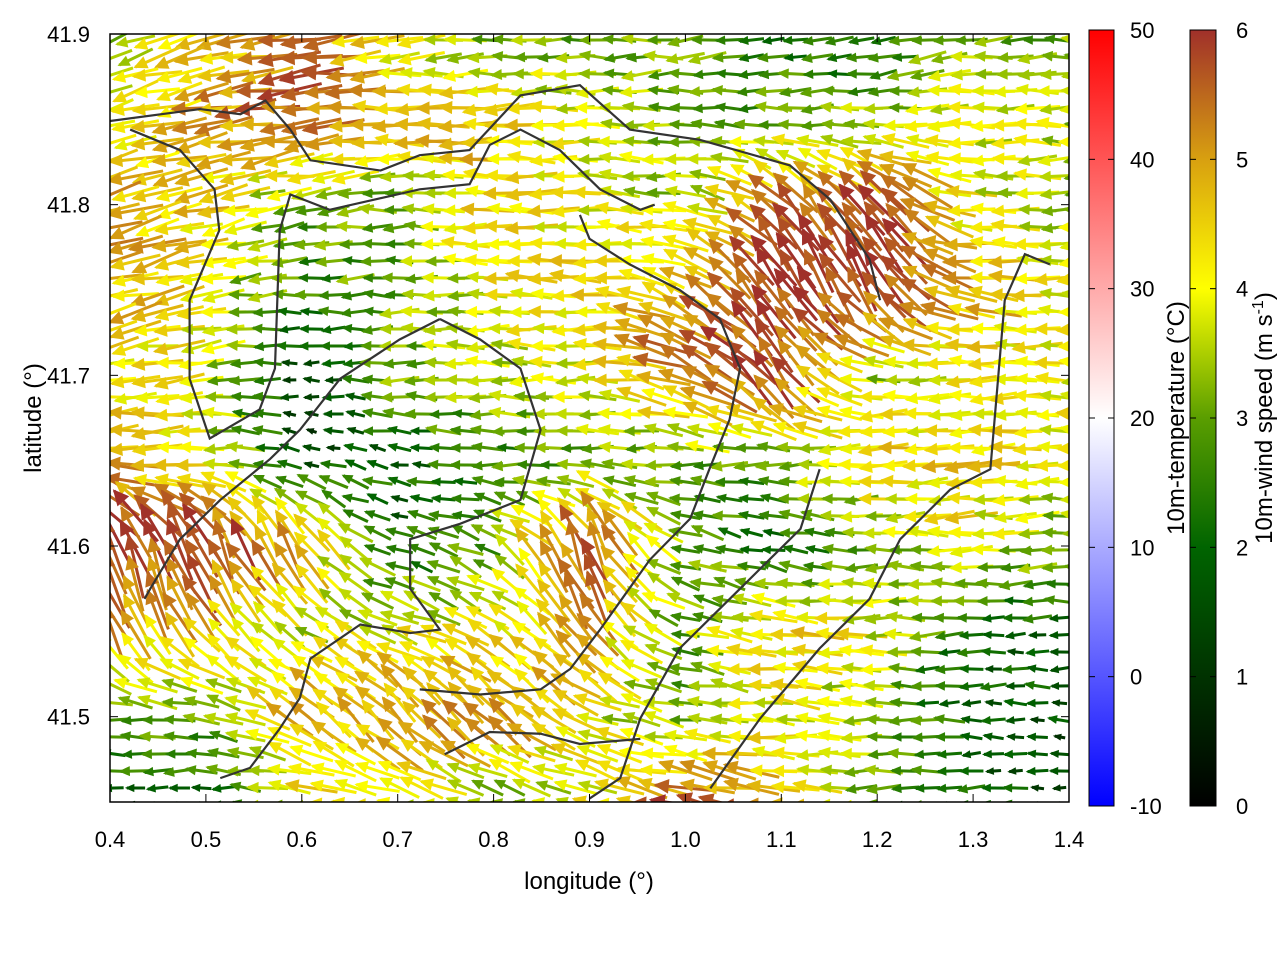  What do you see at coordinates (542, 743) in the screenshot?
I see `contour-line` at bounding box center [542, 743].